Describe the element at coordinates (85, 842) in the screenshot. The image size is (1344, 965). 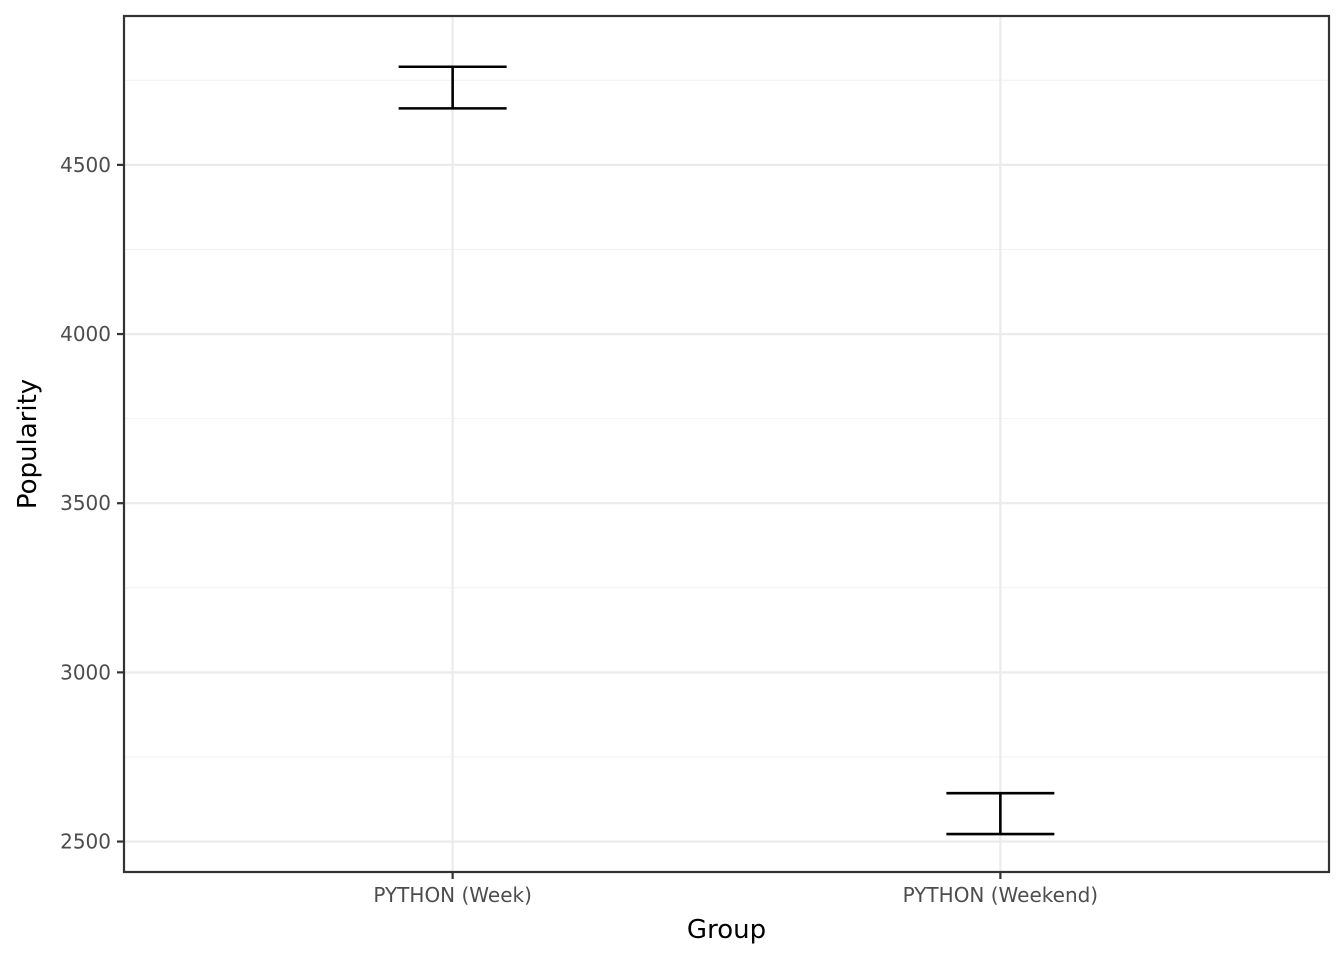
I see `y-tick-label: 2500` at that location.